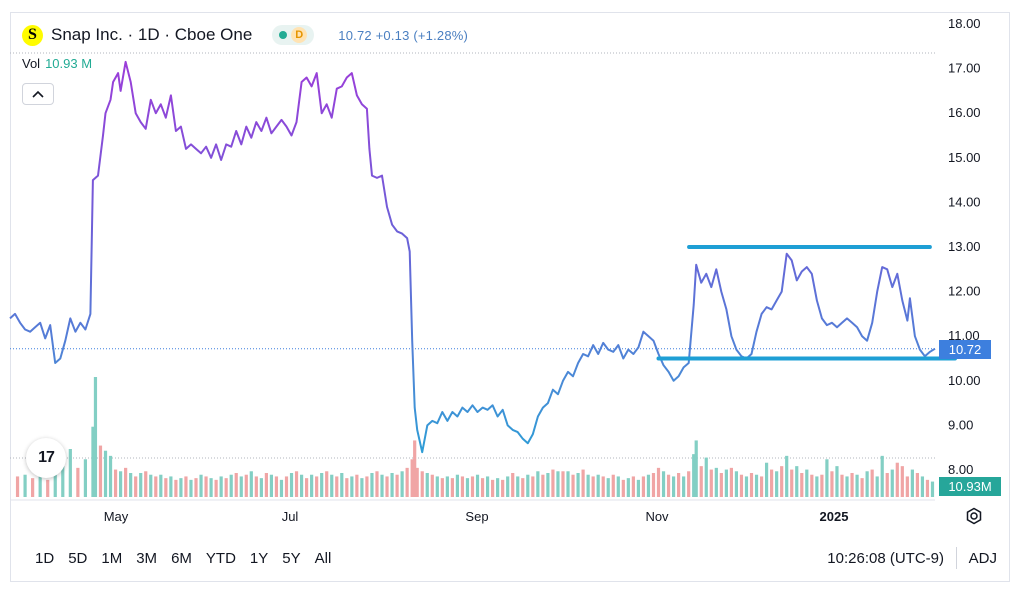 Image resolution: width=1024 pixels, height=592 pixels. I want to click on range-button-6m: 6M, so click(181, 558).